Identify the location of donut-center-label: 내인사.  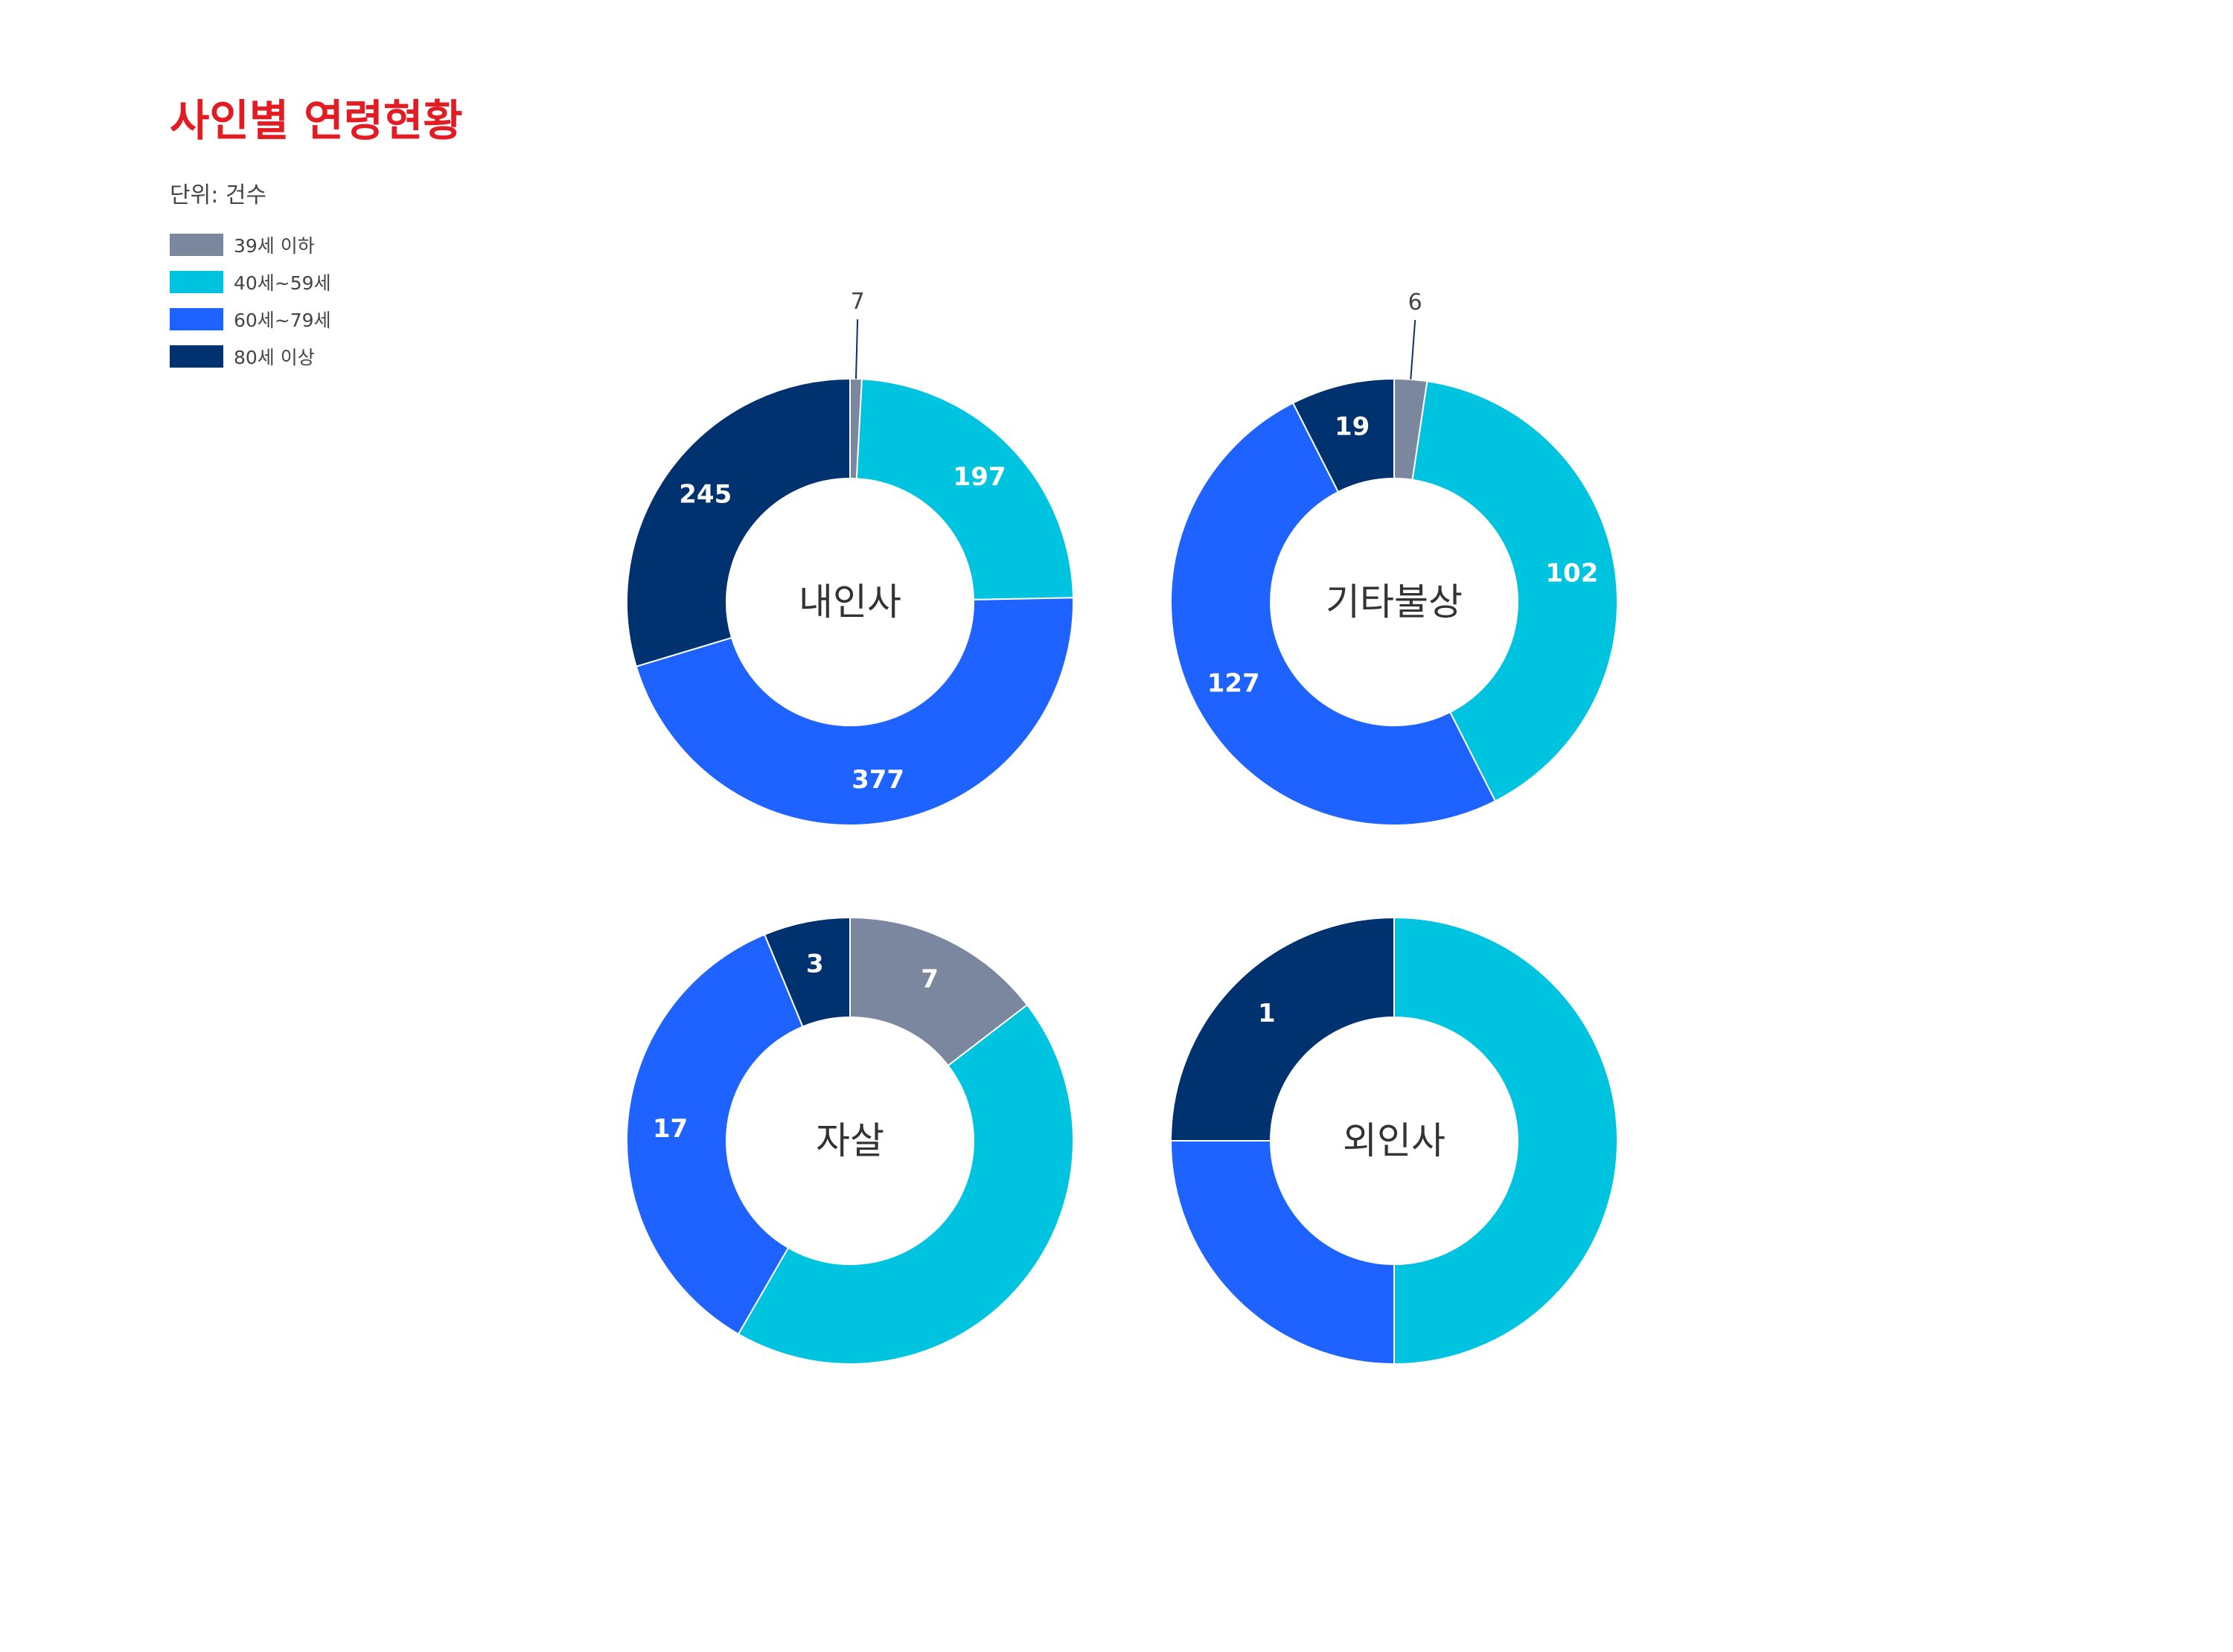
(850, 602).